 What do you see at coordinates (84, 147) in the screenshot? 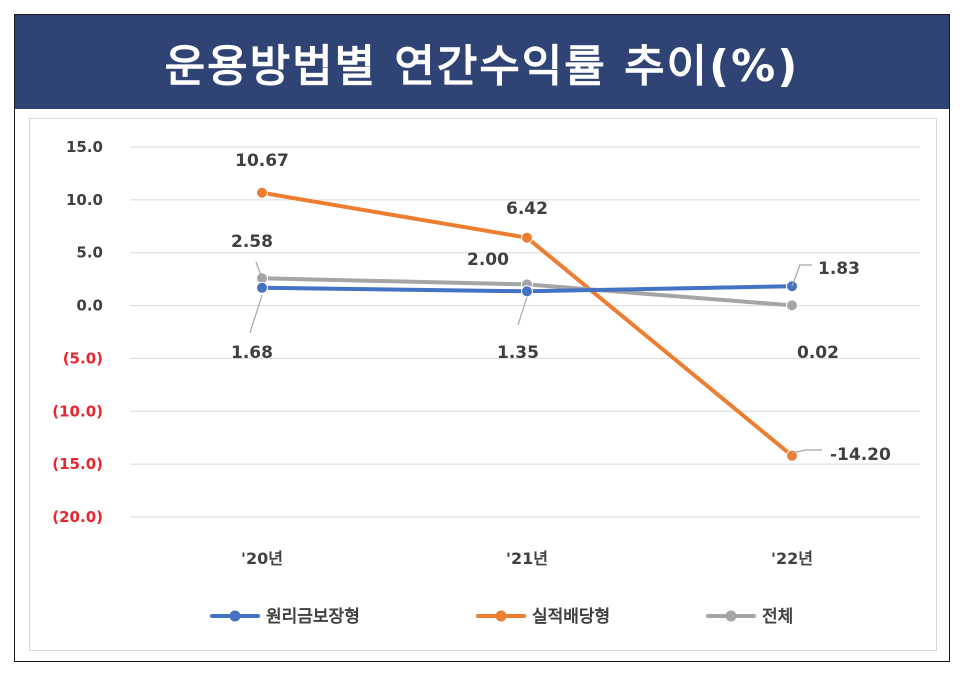
I see `y-tick-label: 15.0` at bounding box center [84, 147].